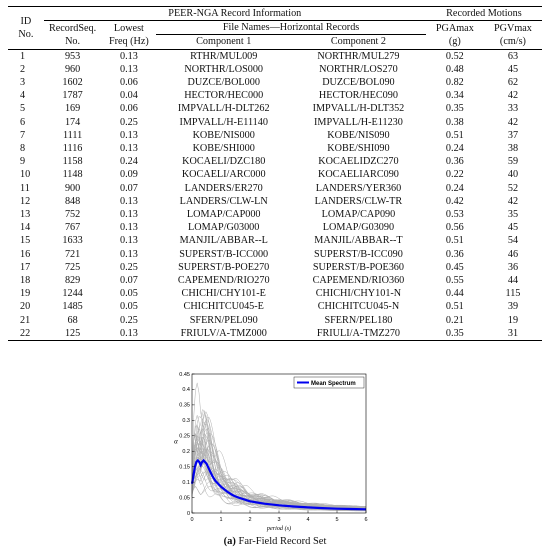 This screenshot has width=550, height=551. I want to click on table-cell-pga: 0.44, so click(454, 294).